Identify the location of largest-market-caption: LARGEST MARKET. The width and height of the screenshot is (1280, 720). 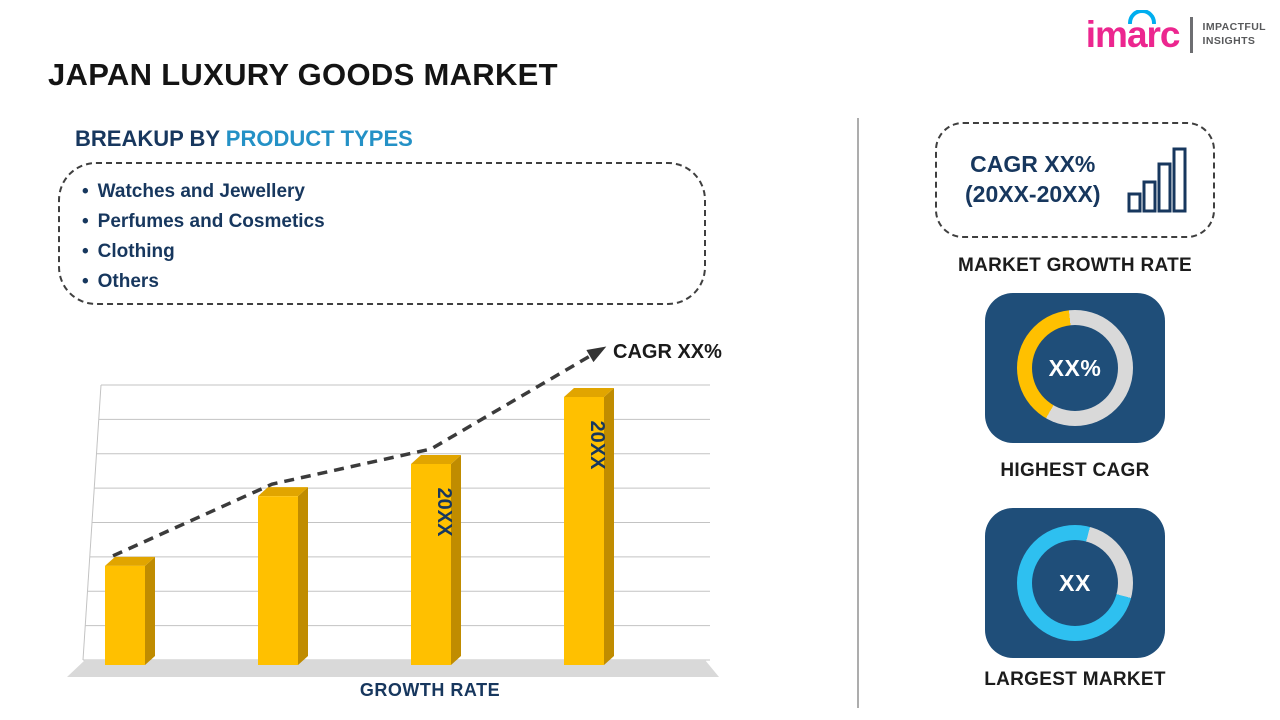
(1075, 679).